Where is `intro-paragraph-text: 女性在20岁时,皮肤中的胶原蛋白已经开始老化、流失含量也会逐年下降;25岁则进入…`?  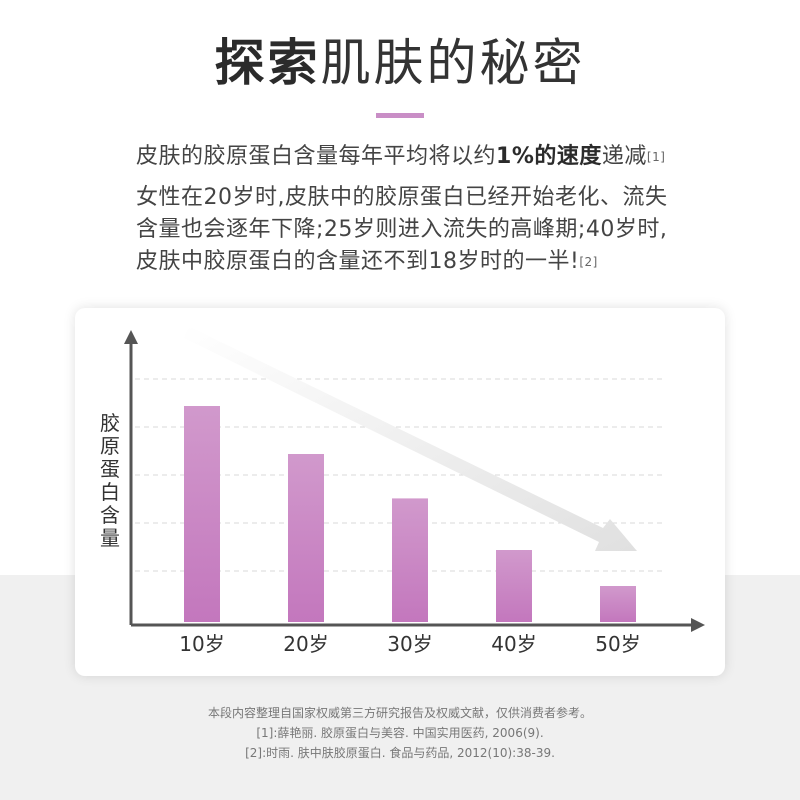 intro-paragraph-text: 女性在20岁时,皮肤中的胶原蛋白已经开始老化、流失含量也会逐年下降;25岁则进入… is located at coordinates (402, 229).